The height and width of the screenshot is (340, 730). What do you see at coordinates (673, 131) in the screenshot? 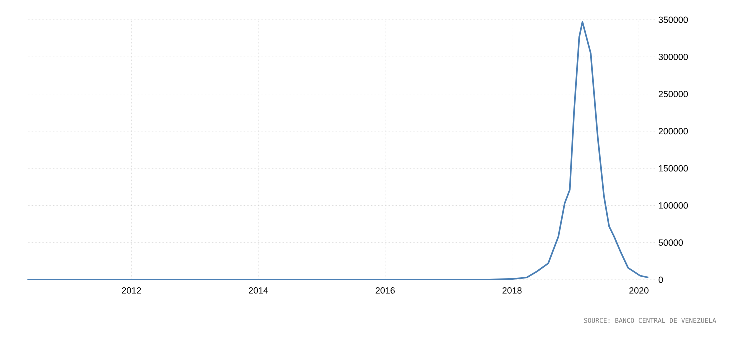
I see `y-tick-label: 200000` at bounding box center [673, 131].